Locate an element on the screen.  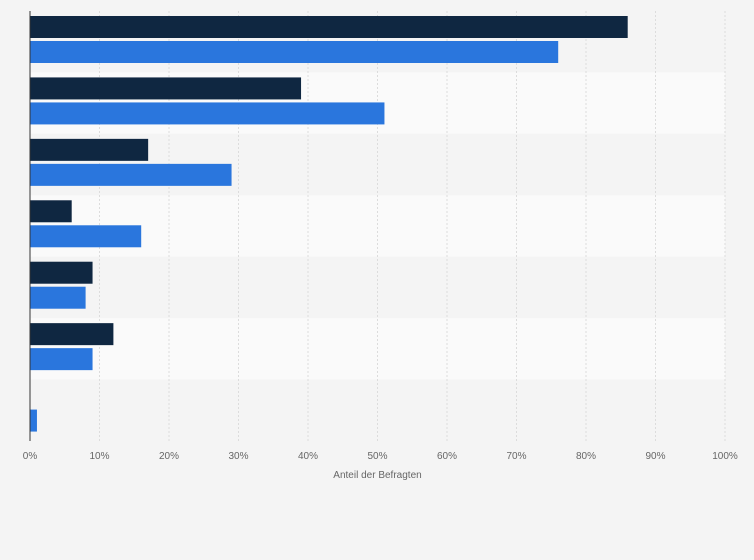
x-tick-label: 80% is located at coordinates (586, 456).